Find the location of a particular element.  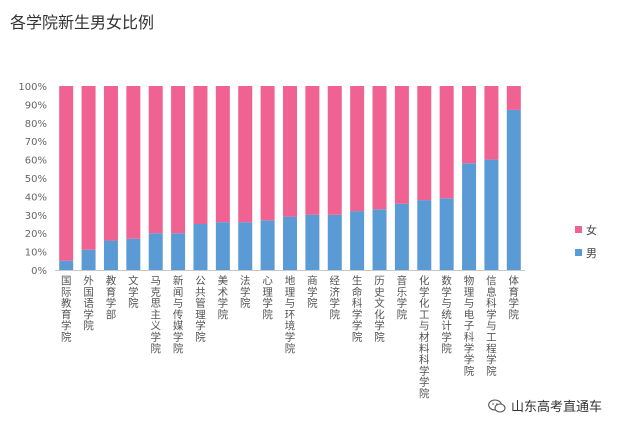

x-tick-label: 国际教育学院 is located at coordinates (66, 309).